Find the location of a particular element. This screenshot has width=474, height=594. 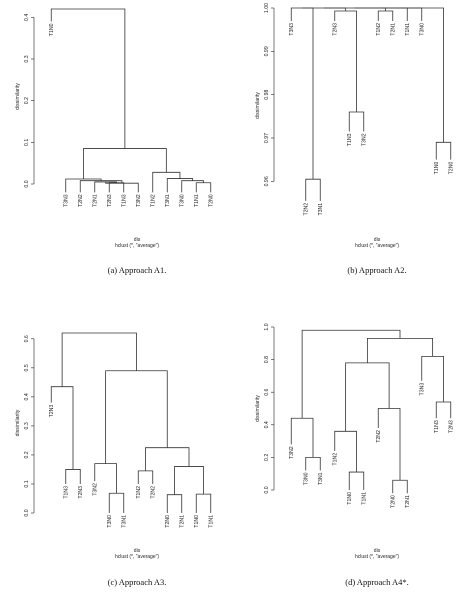

panel-caption: (d) Approach A4*. is located at coordinates (377, 582).